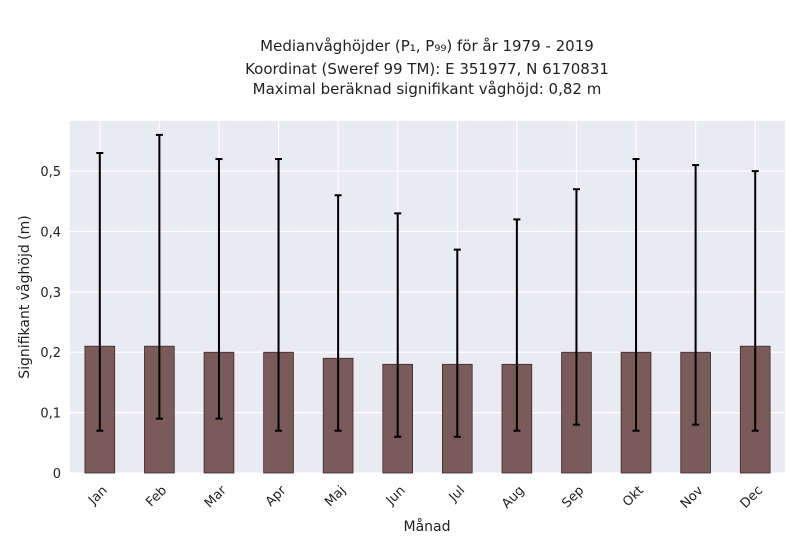 The width and height of the screenshot is (800, 550). What do you see at coordinates (517, 325) in the screenshot?
I see `error-bar-aug` at bounding box center [517, 325].